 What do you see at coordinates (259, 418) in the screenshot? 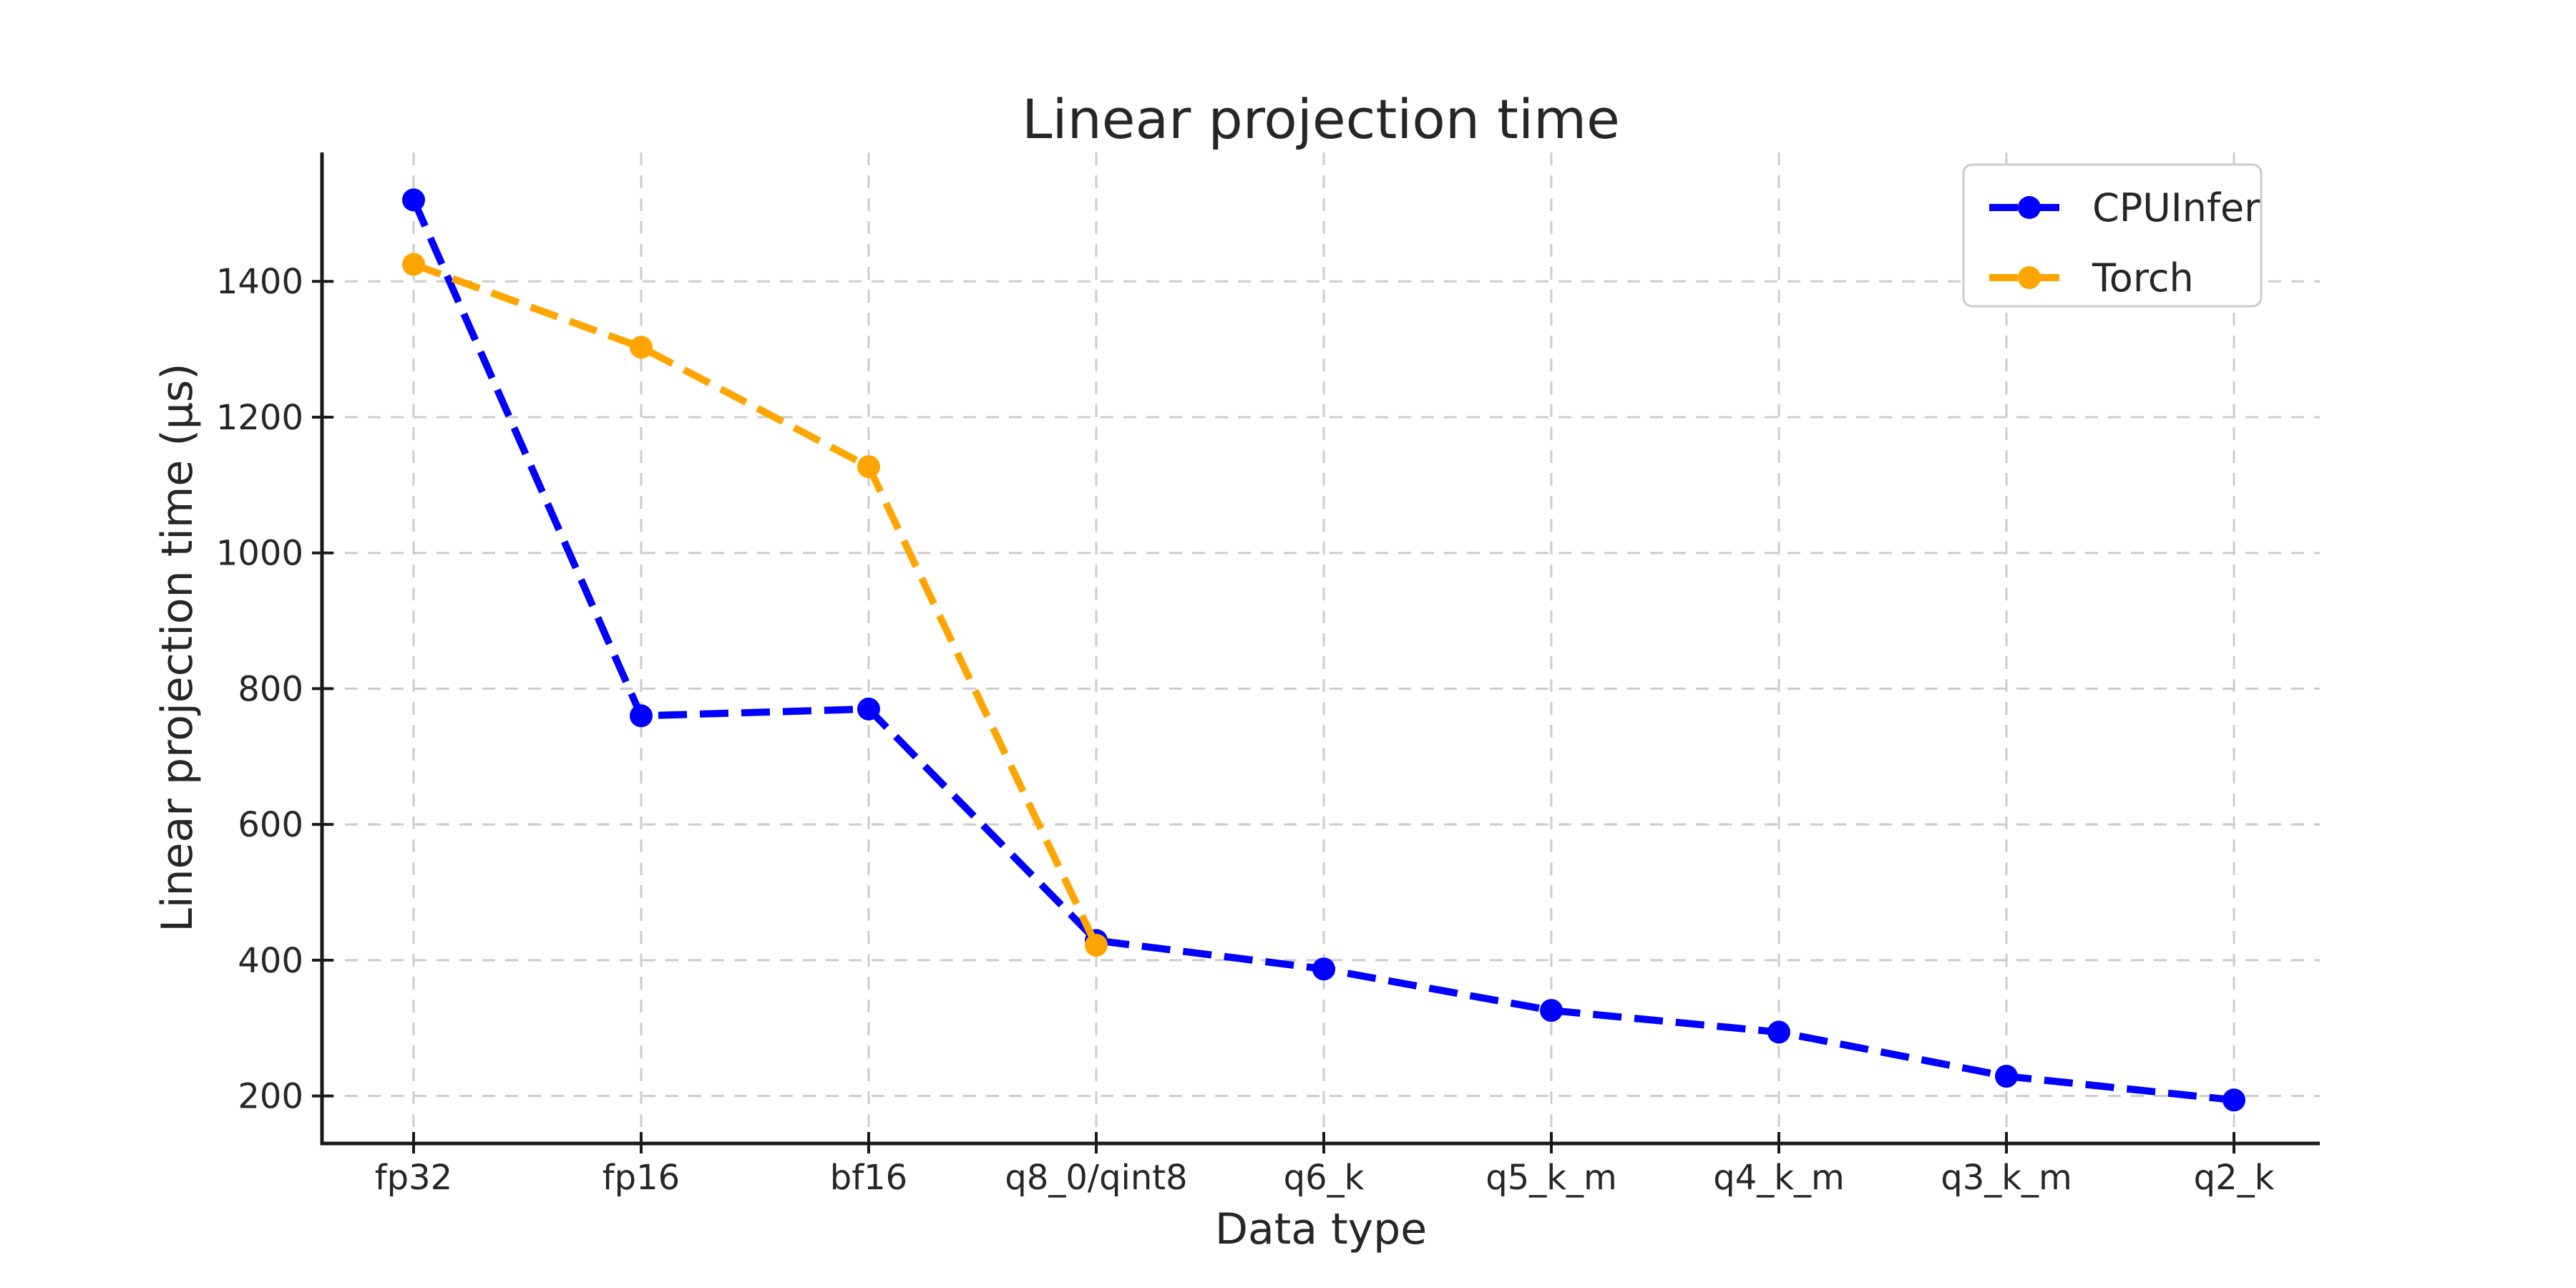
I see `y-tick-label: 1200` at bounding box center [259, 418].